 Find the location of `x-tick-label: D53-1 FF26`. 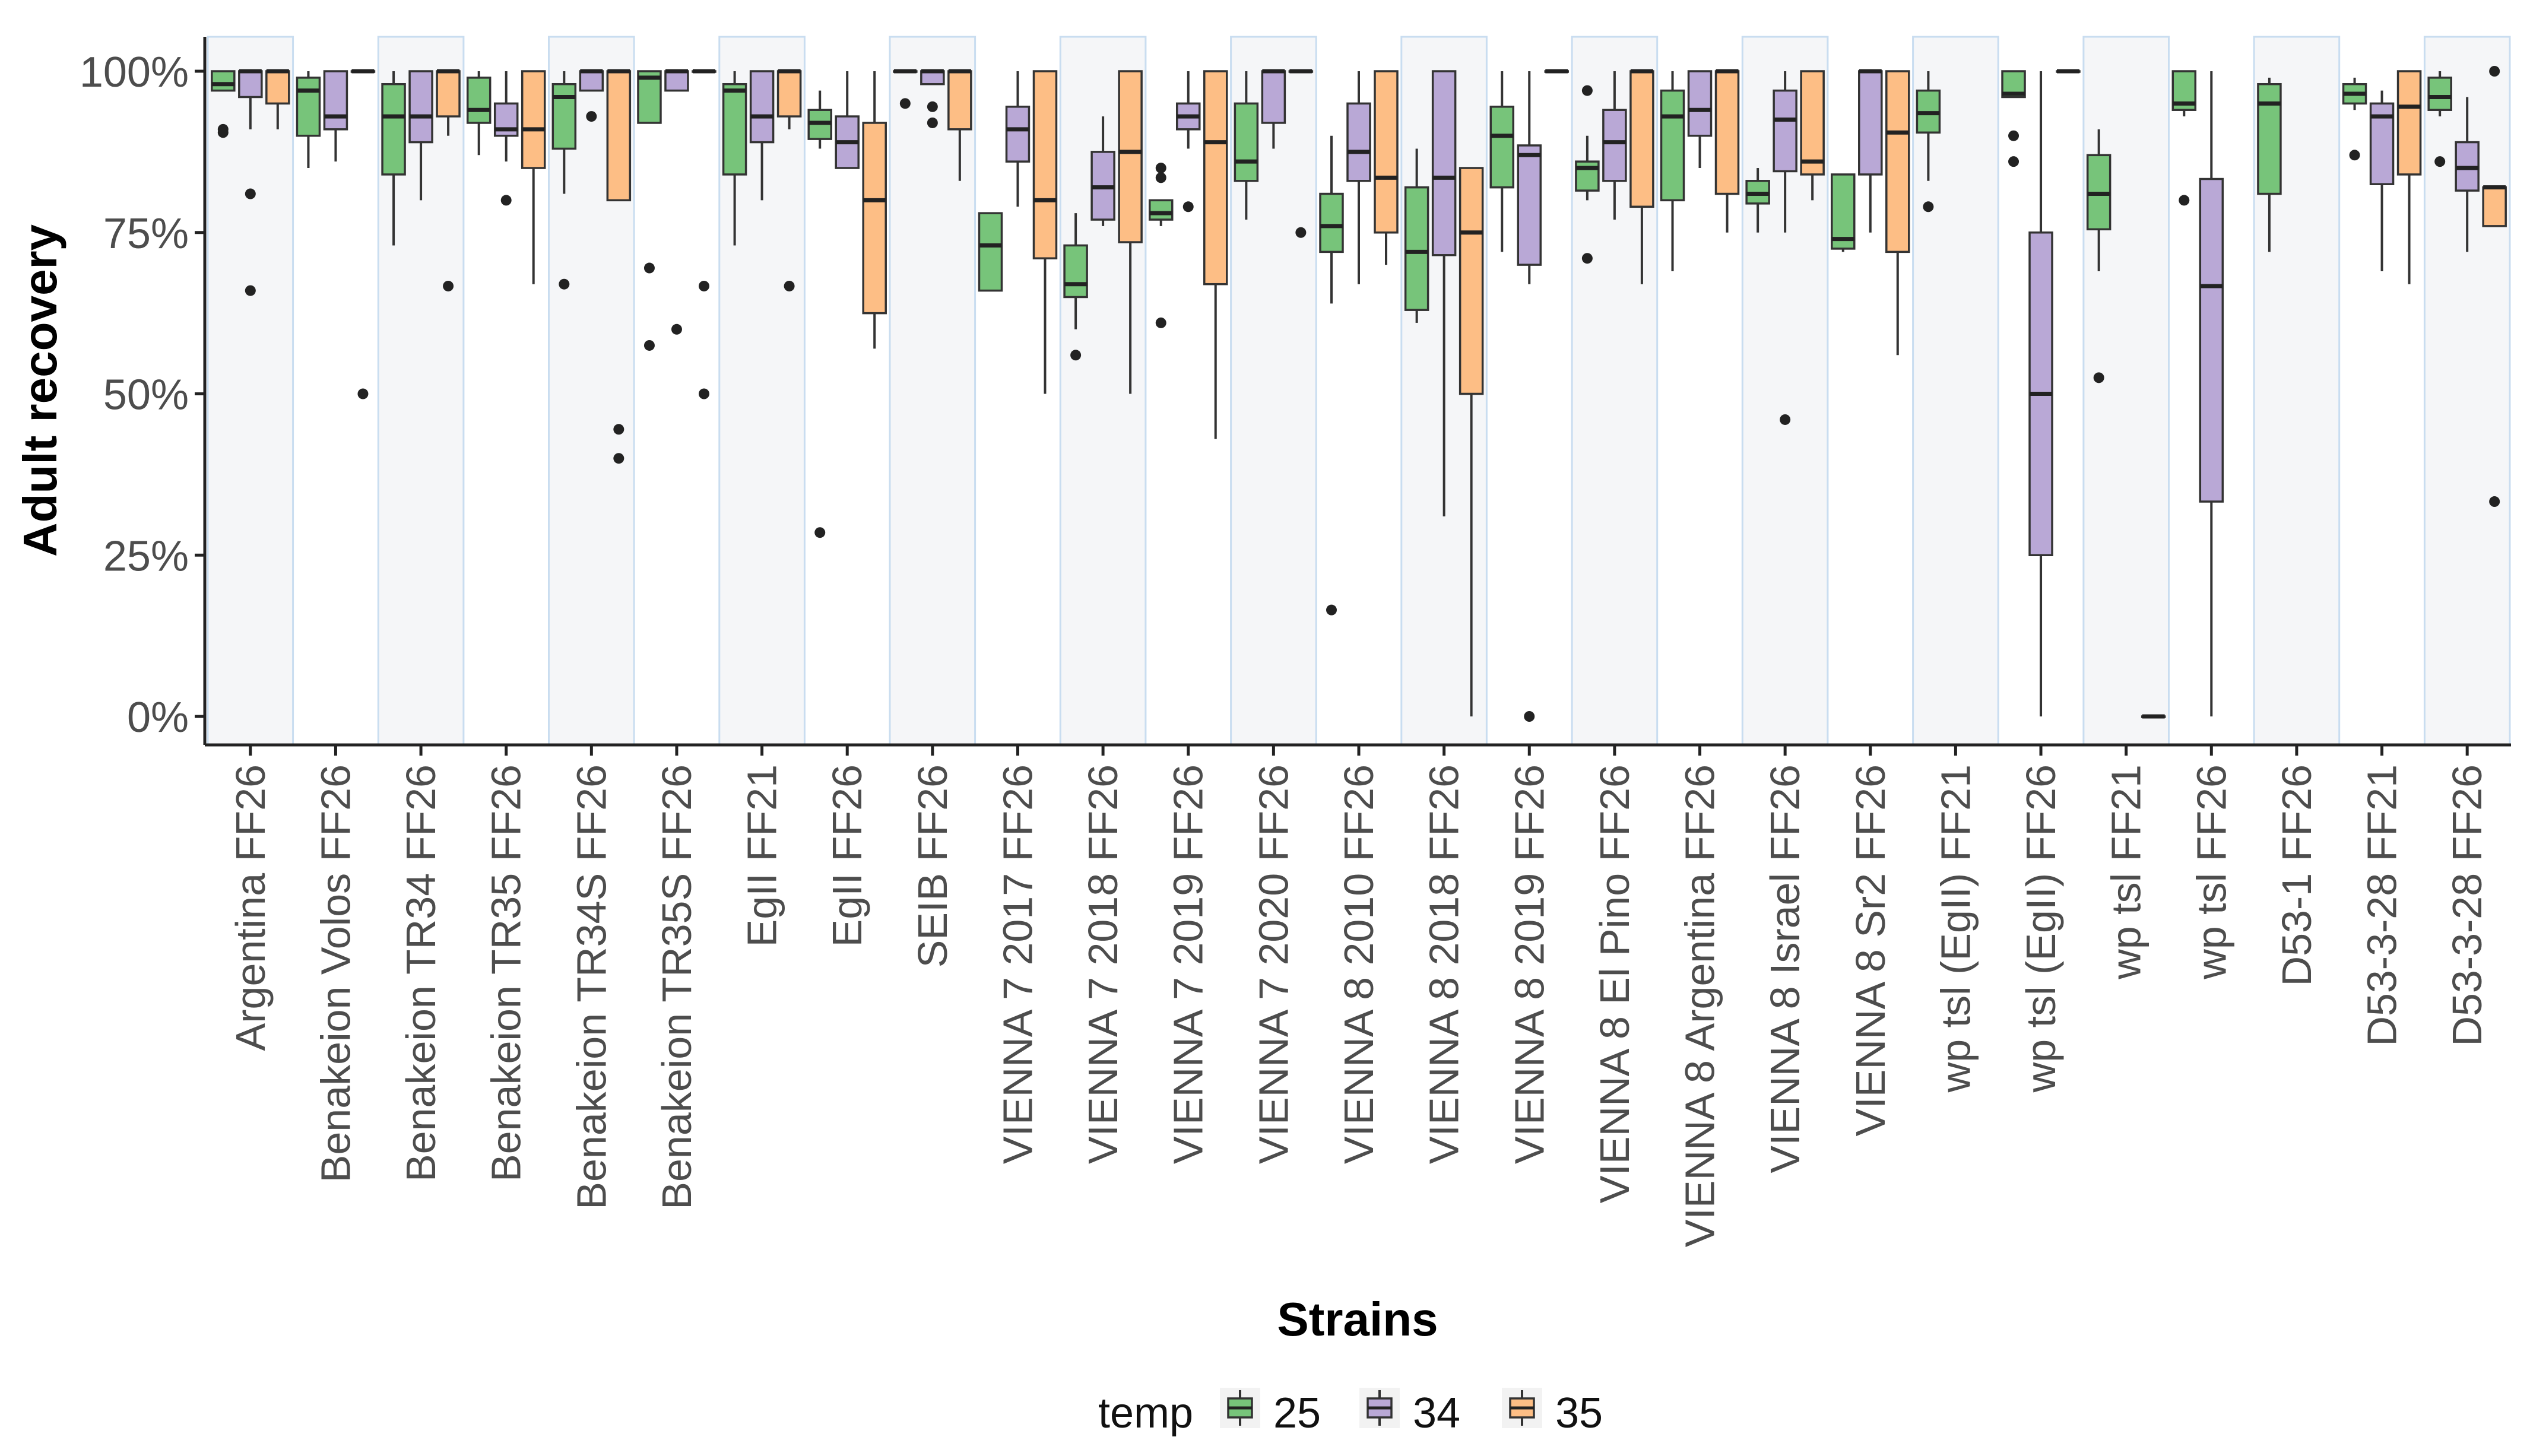

x-tick-label: D53-1 FF26 is located at coordinates (2297, 875).